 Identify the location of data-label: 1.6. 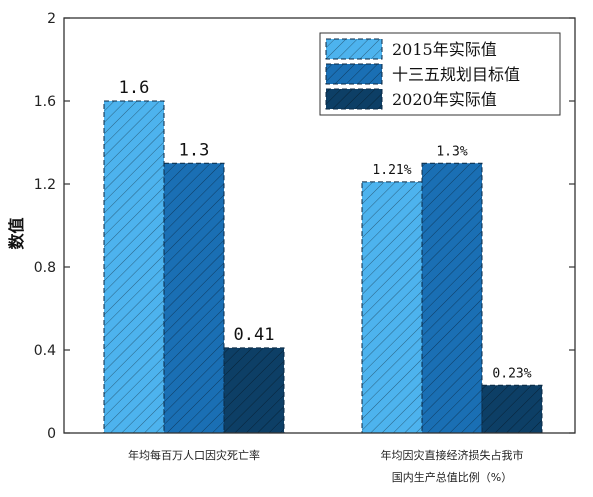
(134, 88).